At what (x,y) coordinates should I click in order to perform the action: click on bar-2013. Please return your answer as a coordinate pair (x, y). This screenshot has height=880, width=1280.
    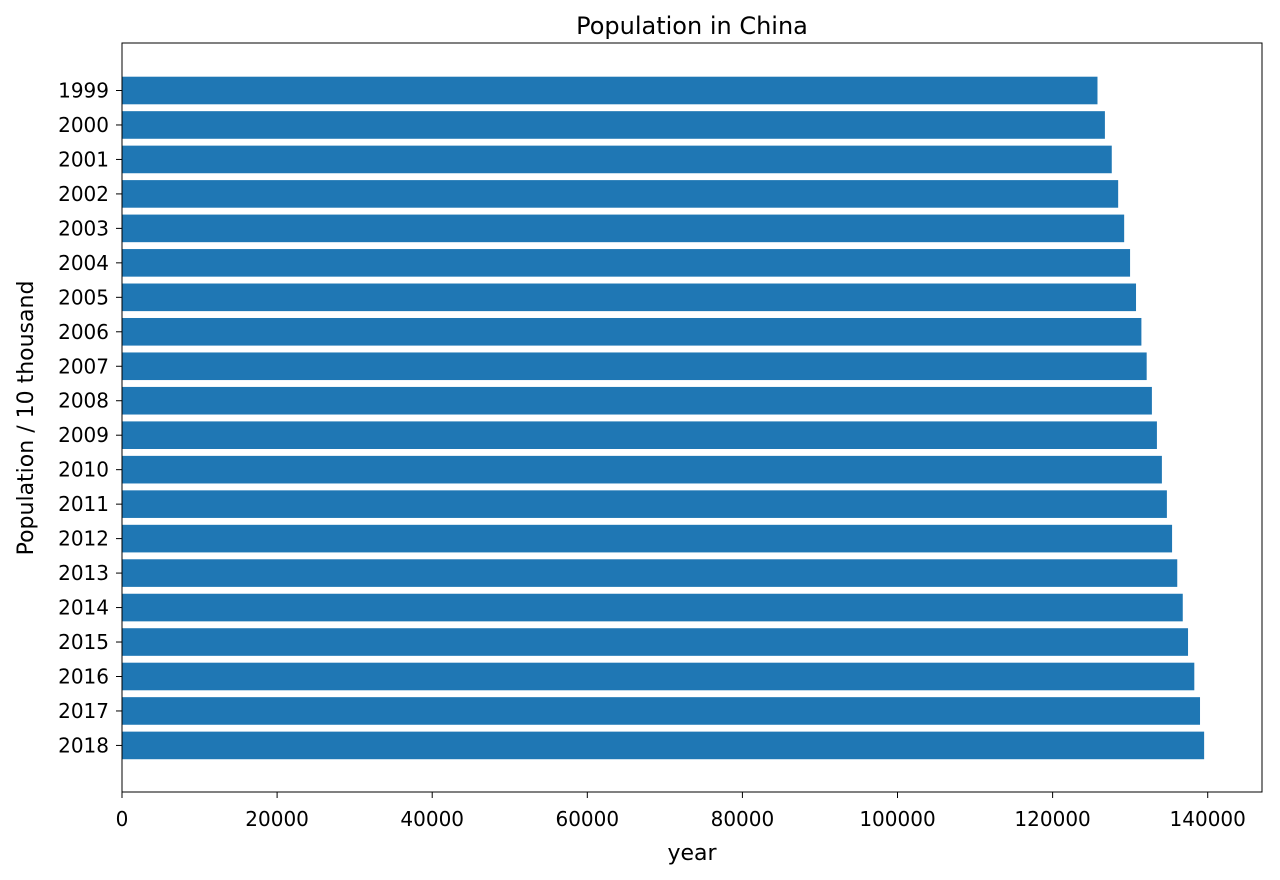
    Looking at the image, I should click on (650, 573).